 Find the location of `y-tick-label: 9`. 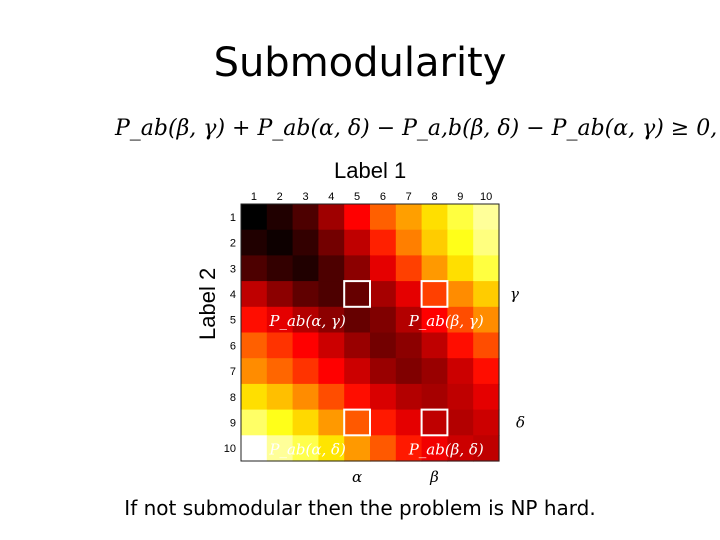

y-tick-label: 9 is located at coordinates (233, 423).